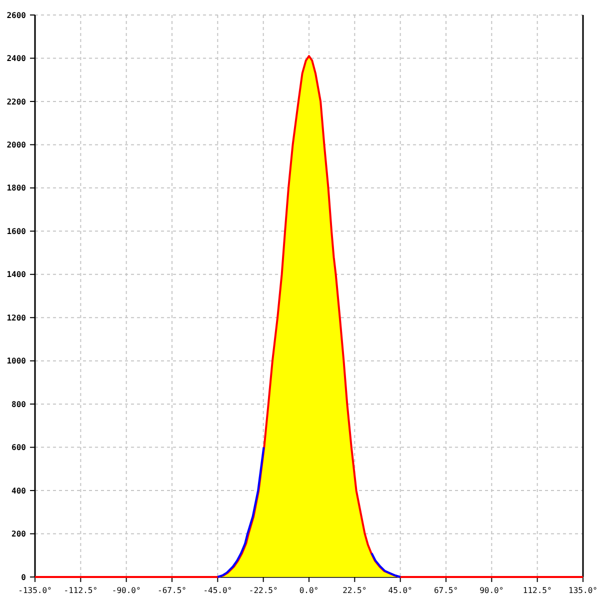 This screenshot has height=600, width=600. Describe the element at coordinates (19, 447) in the screenshot. I see `y-tick-label: 600` at that location.